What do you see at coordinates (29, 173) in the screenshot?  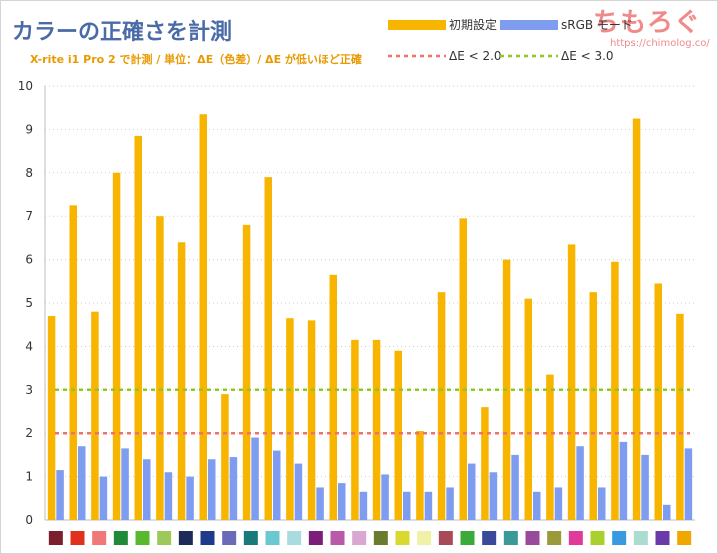 I see `y-tick-label: 8` at bounding box center [29, 173].